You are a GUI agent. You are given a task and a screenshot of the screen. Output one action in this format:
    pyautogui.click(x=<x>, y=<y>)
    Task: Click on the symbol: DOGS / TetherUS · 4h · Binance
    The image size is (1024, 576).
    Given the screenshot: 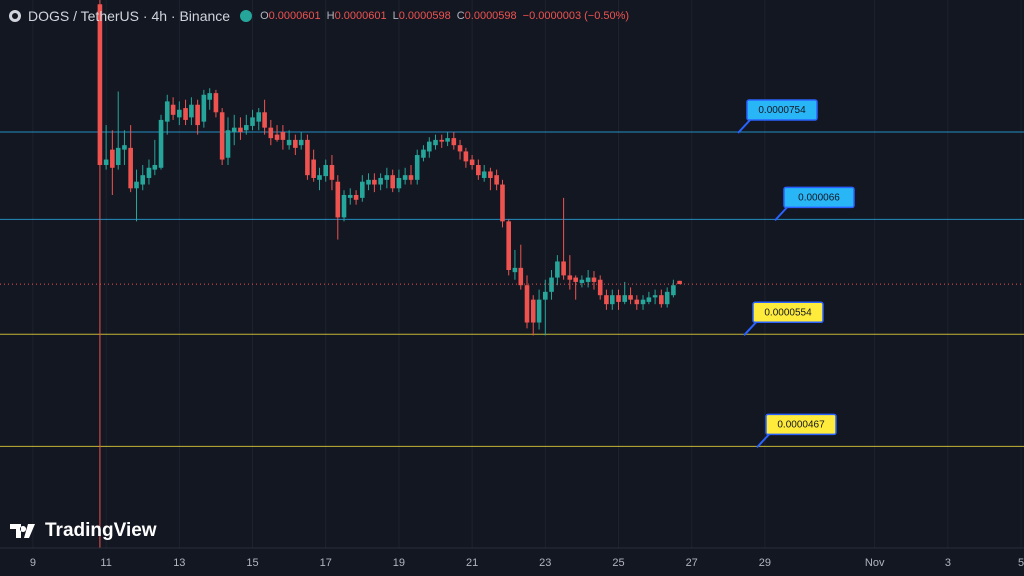 What is the action you would take?
    pyautogui.click(x=129, y=16)
    